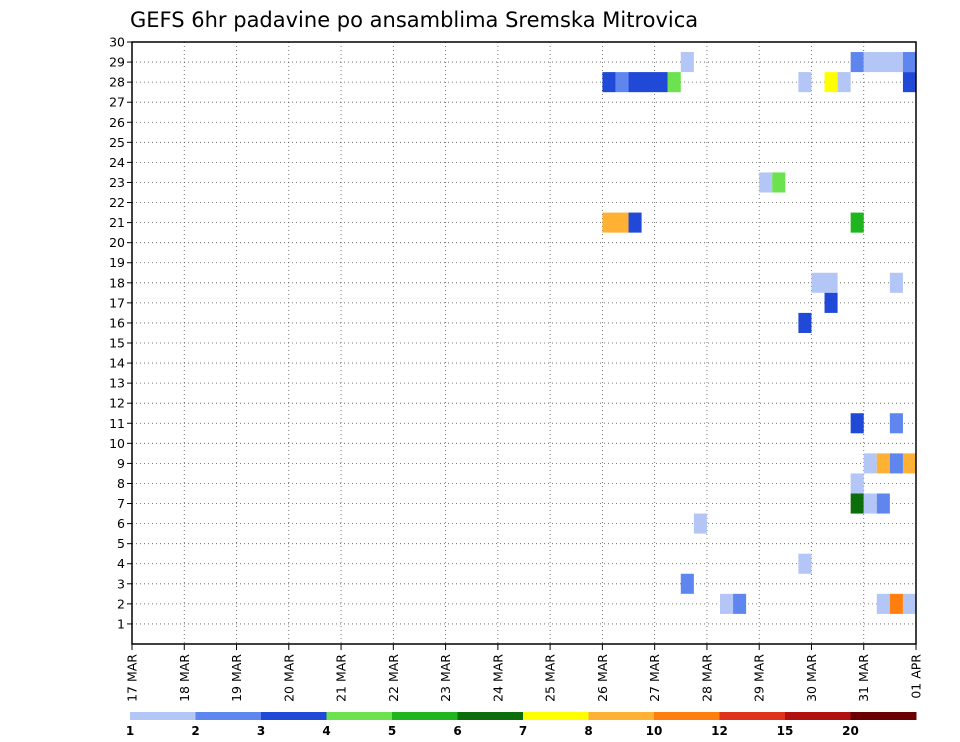  Describe the element at coordinates (117, 403) in the screenshot. I see `y-tick-label: 12` at that location.